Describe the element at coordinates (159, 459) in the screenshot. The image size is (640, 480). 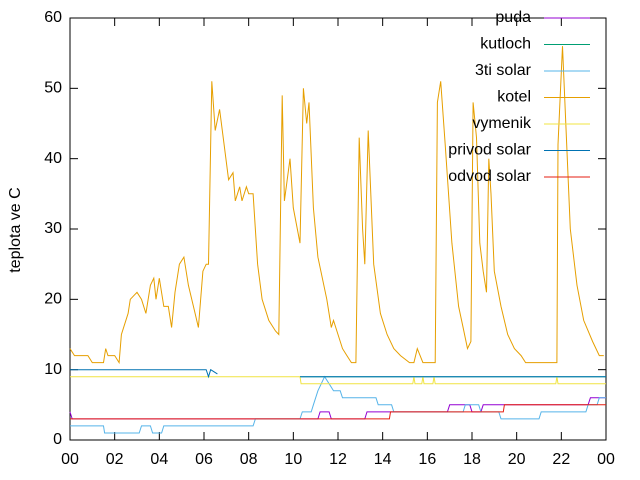
I see `x-tick-label: 04` at that location.